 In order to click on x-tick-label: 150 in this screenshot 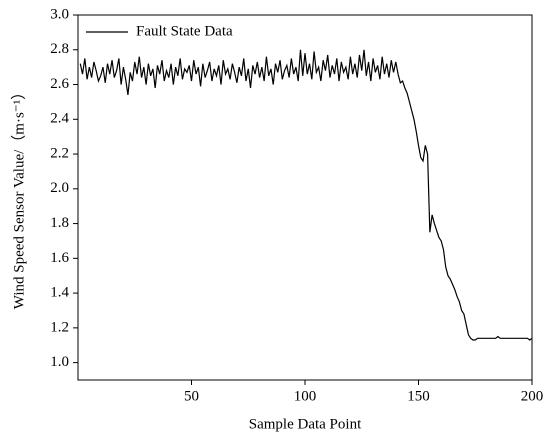, I will do `click(418, 396)`.